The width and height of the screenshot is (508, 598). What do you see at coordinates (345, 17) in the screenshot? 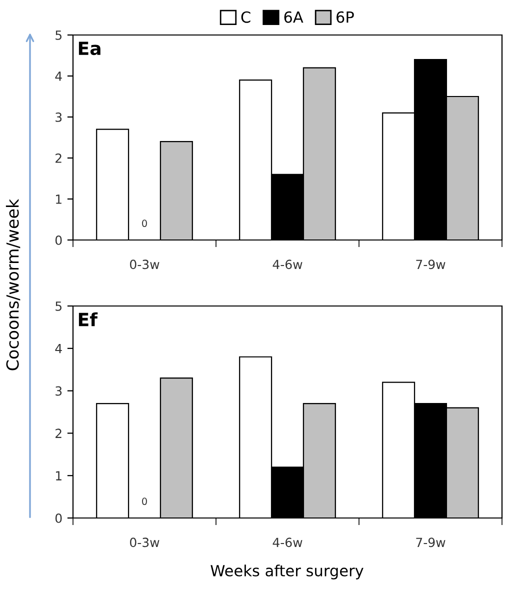
I see `legend-label: 6P` at bounding box center [345, 17].